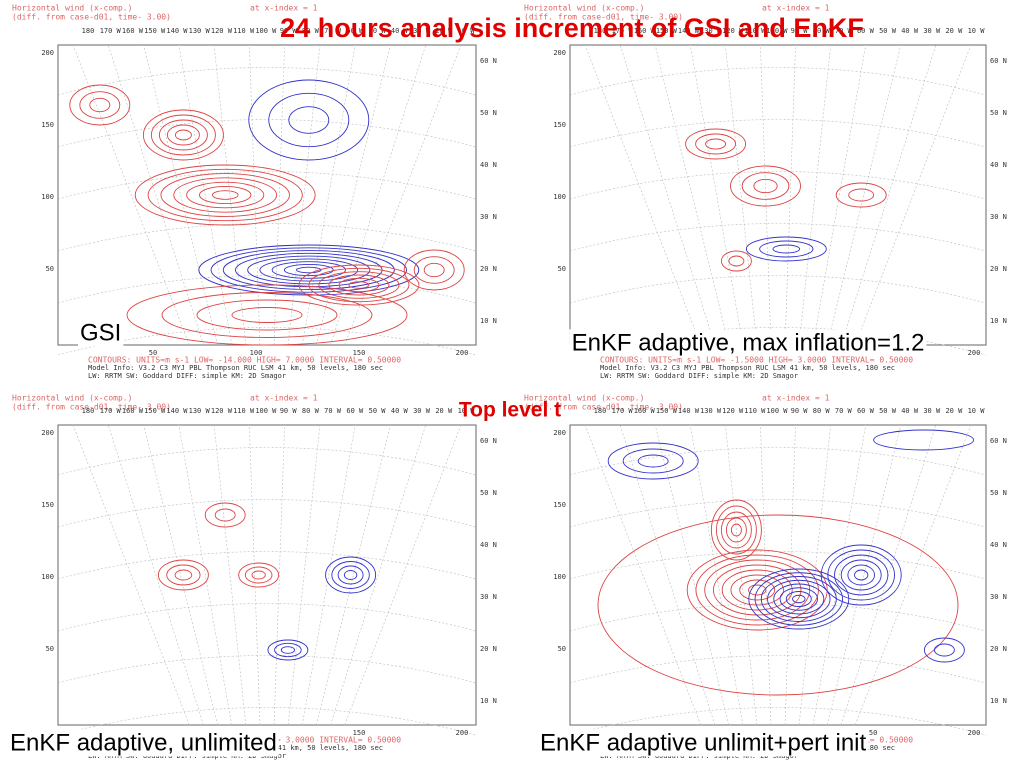 The height and width of the screenshot is (768, 1024). I want to click on longitude-label: 50 W, so click(378, 411).